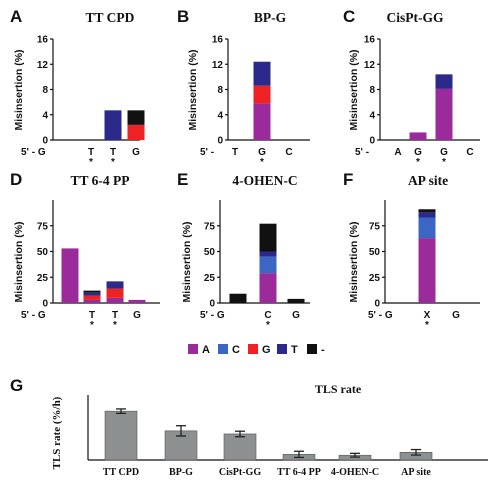 The height and width of the screenshot is (500, 500). What do you see at coordinates (415, 17) in the screenshot?
I see `panel-title: CisPt-GG` at bounding box center [415, 17].